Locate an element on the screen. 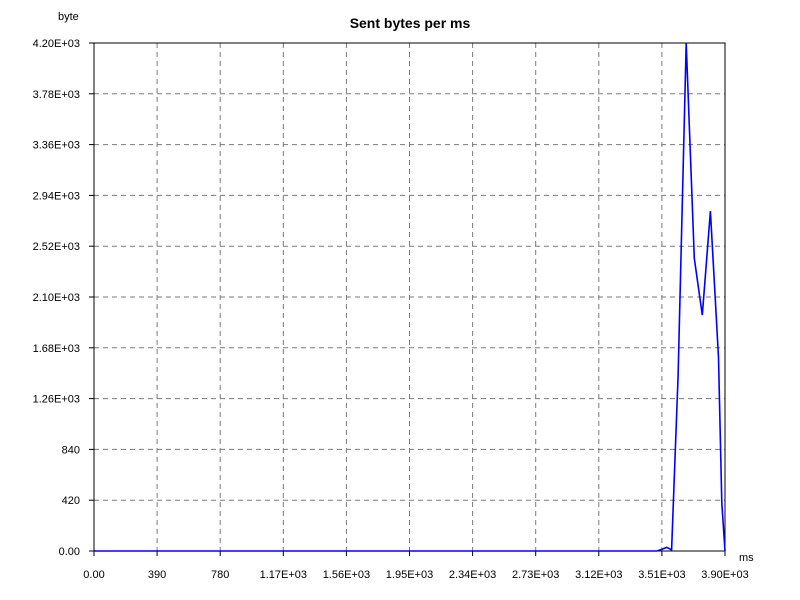  y-tick-label: 840 is located at coordinates (71, 450).